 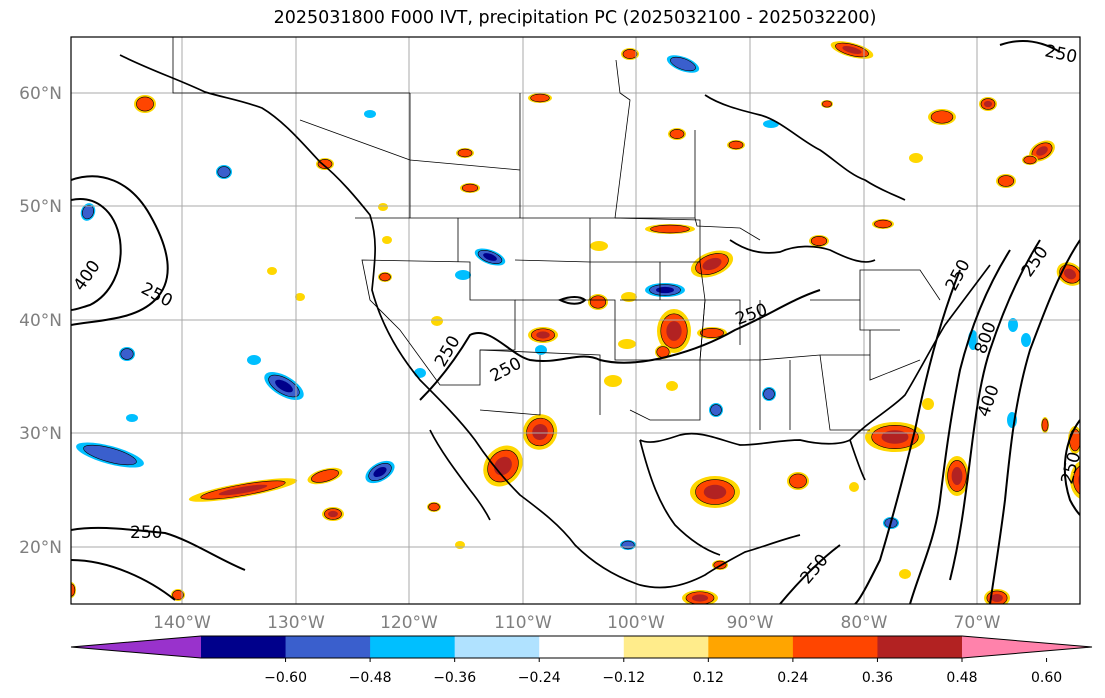 What do you see at coordinates (875, 300) in the screenshot?
I see `northeast-states-borders` at bounding box center [875, 300].